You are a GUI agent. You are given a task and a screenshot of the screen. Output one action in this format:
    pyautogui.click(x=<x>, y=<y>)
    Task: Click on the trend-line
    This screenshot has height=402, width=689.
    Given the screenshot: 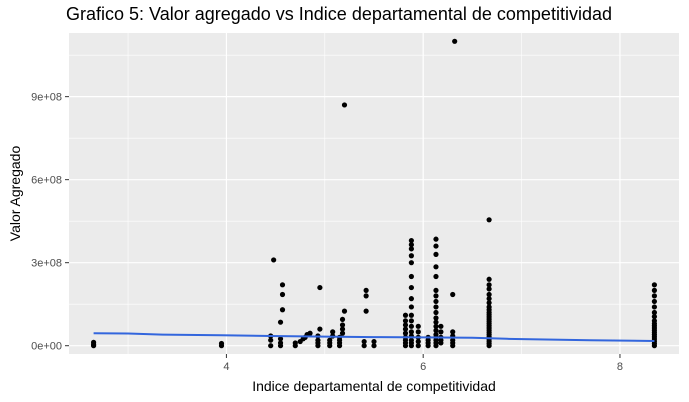 What is the action you would take?
    pyautogui.click(x=374, y=337)
    